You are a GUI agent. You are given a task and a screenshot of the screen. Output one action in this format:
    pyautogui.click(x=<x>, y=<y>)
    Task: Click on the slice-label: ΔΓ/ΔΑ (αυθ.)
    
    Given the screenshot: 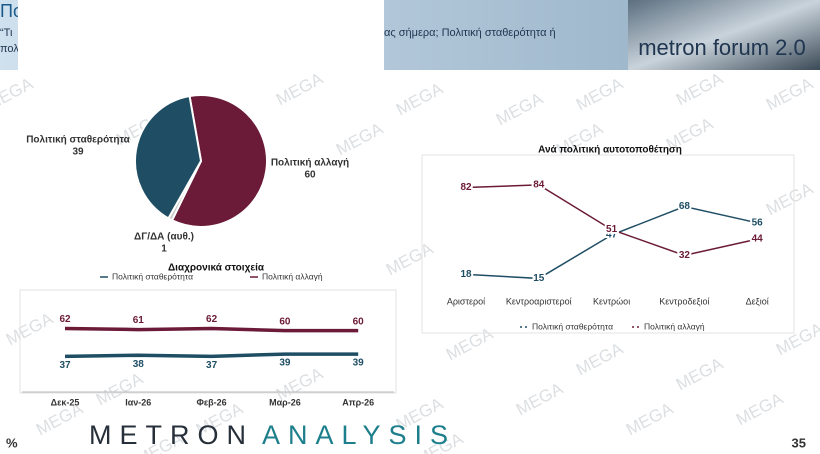 What is the action you would take?
    pyautogui.click(x=164, y=237)
    